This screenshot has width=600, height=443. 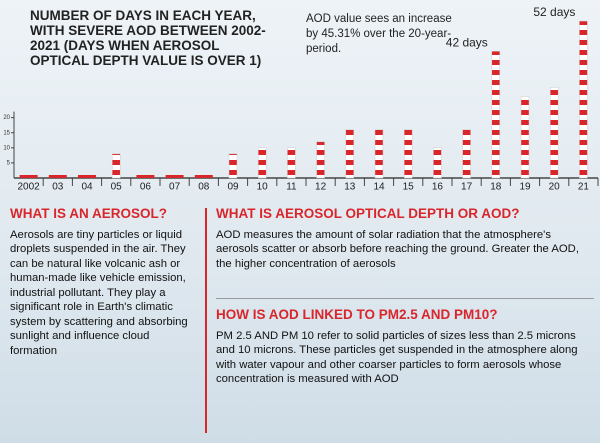 What do you see at coordinates (6, 118) in the screenshot?
I see `y-tick-label: 20` at bounding box center [6, 118].